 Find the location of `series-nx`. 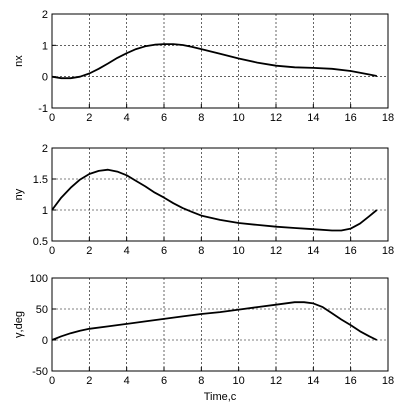

series-nx is located at coordinates (214, 61).